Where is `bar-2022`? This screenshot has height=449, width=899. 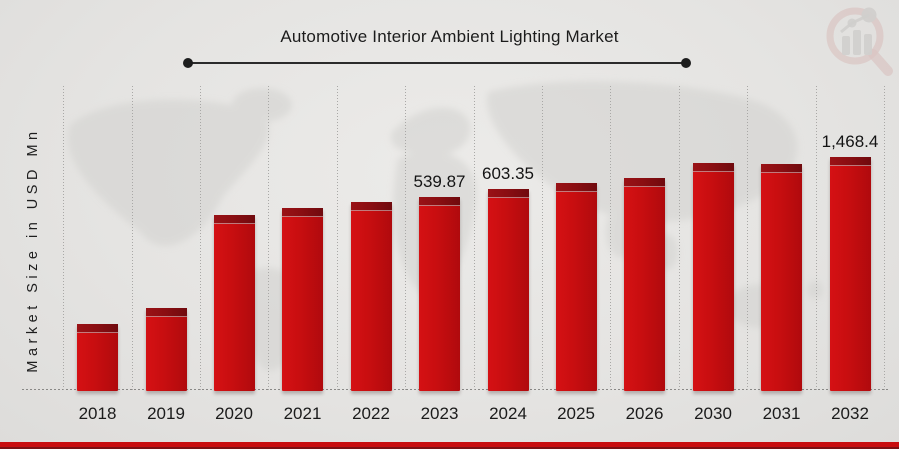
bar-2022 is located at coordinates (371, 296).